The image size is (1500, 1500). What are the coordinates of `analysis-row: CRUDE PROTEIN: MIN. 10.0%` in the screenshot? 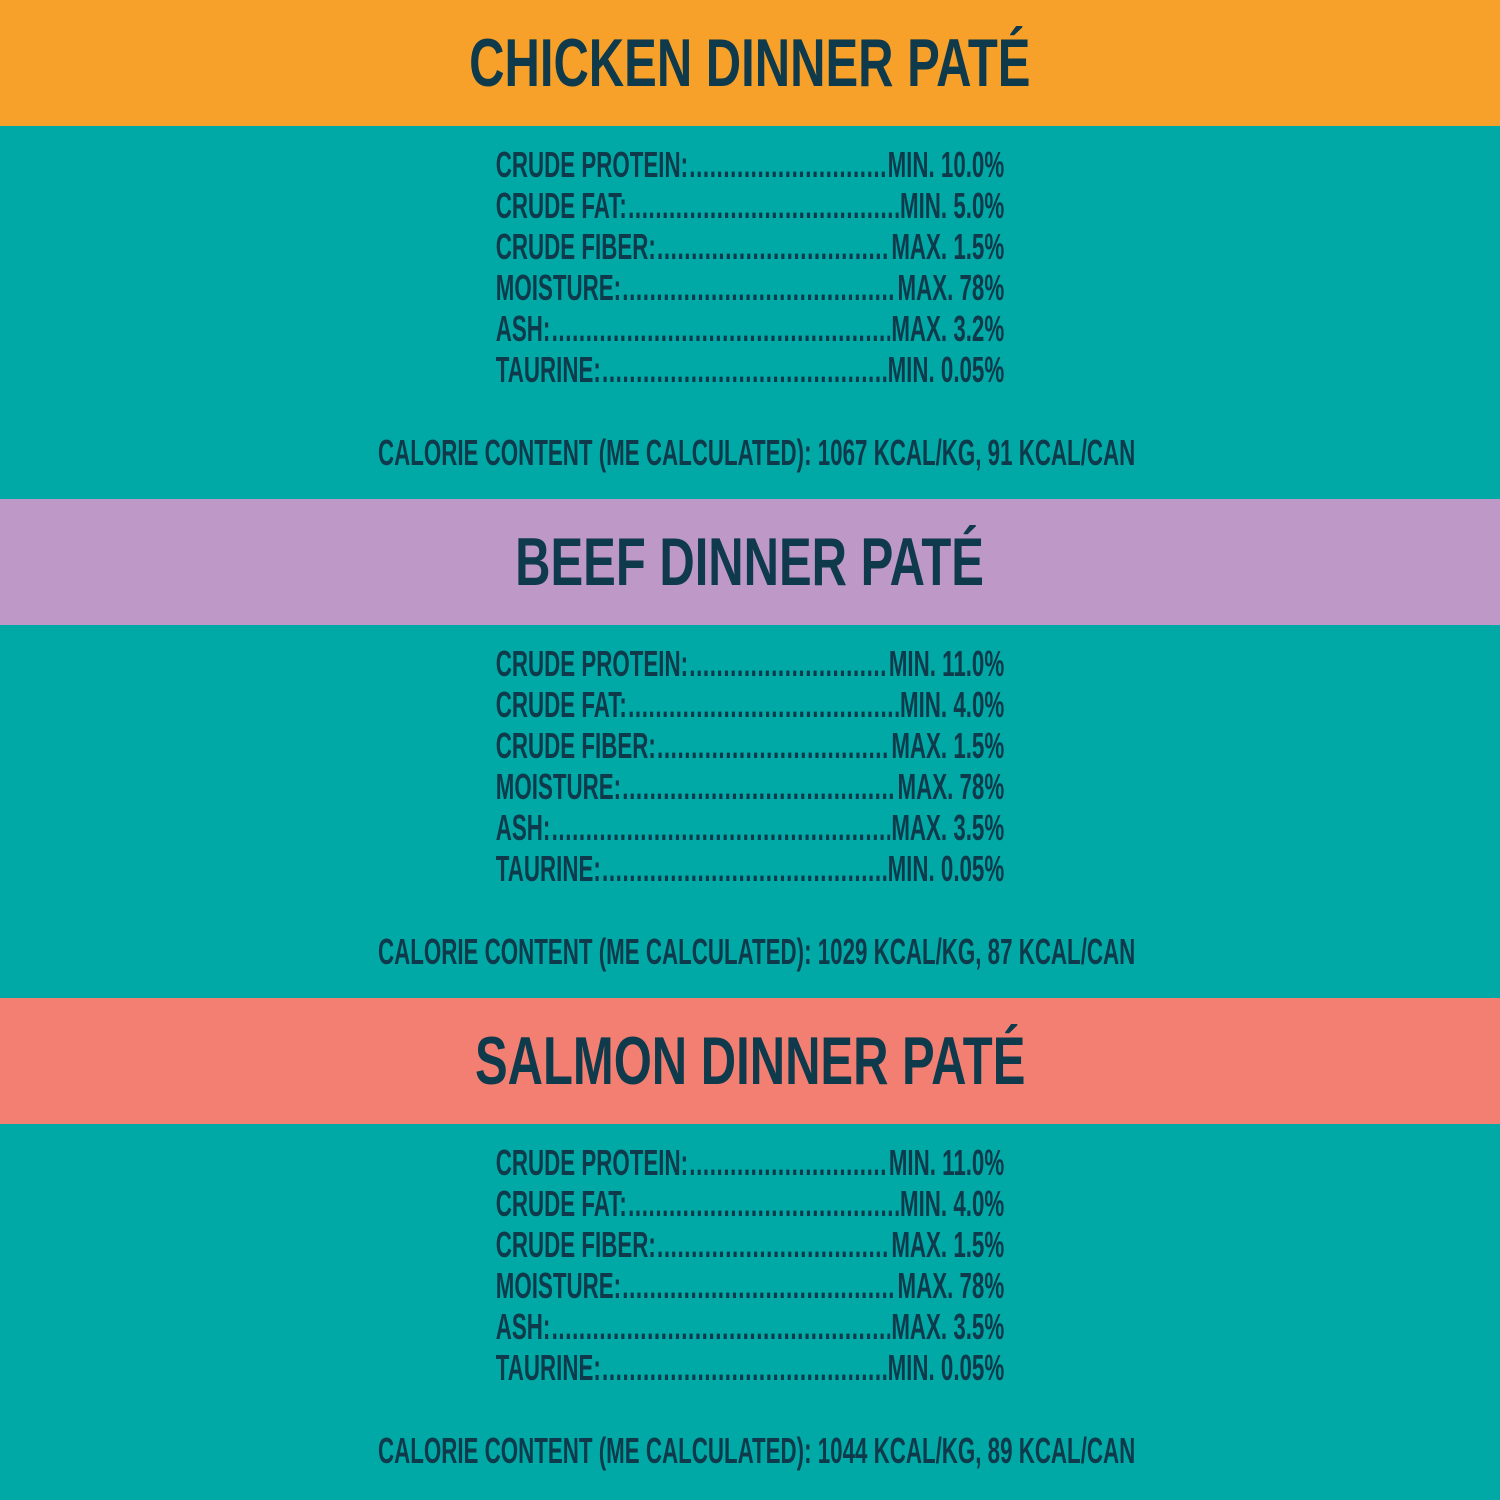 It's located at (750, 164).